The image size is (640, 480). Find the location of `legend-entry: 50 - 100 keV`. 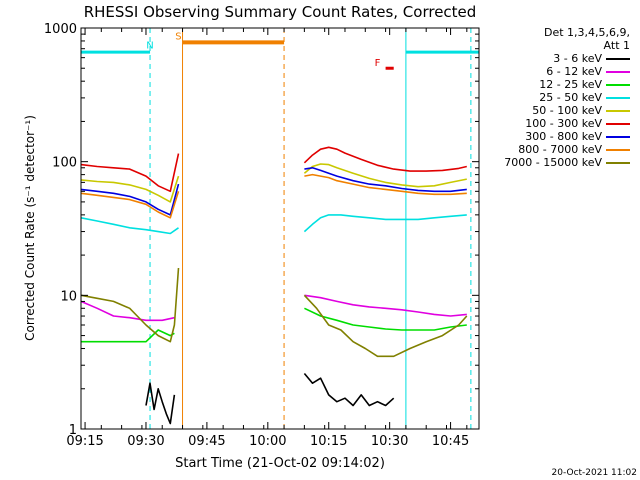

legend-entry: 50 - 100 keV is located at coordinates (545, 110).